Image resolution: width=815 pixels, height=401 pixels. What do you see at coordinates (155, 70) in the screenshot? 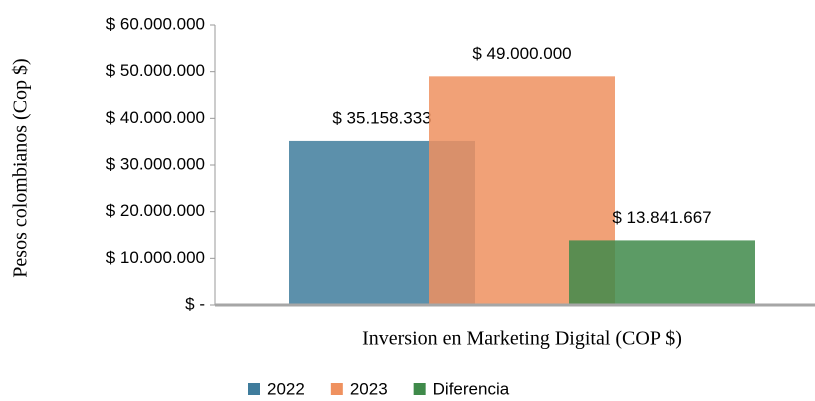
I see `y-tick-label: $ 50.000.000` at bounding box center [155, 70].